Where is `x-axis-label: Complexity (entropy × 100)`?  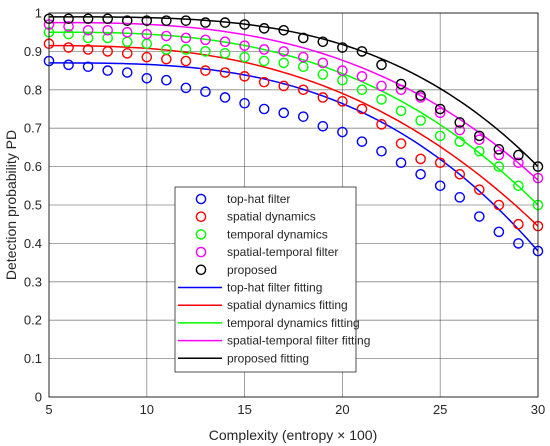 x-axis-label: Complexity (entropy × 100) is located at coordinates (293, 435).